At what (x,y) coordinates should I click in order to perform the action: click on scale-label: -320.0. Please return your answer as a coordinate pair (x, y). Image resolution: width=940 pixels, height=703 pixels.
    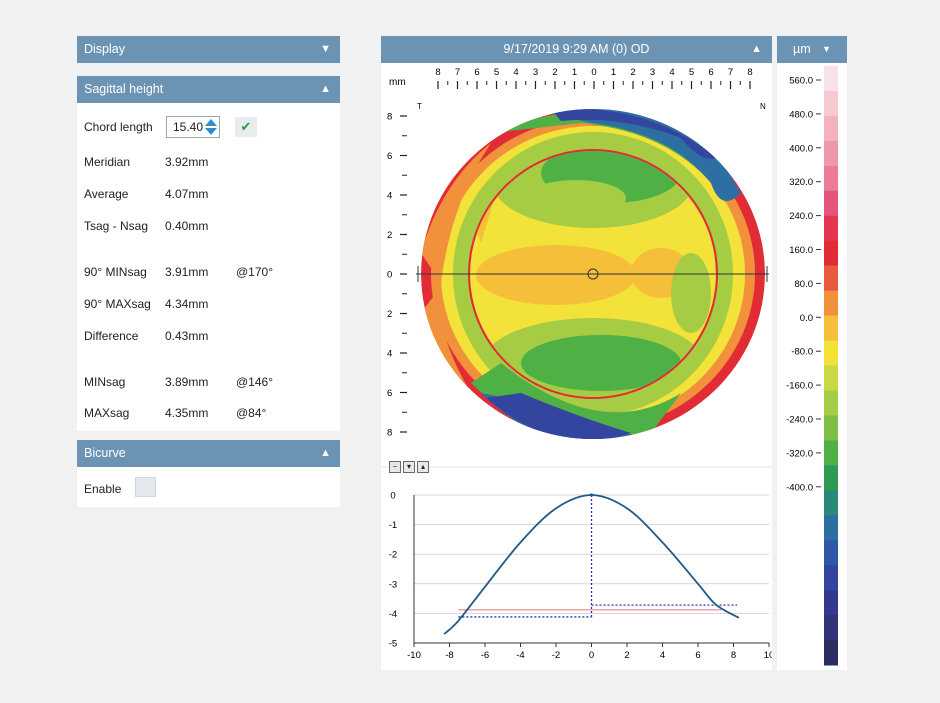
    Looking at the image, I should click on (799, 453).